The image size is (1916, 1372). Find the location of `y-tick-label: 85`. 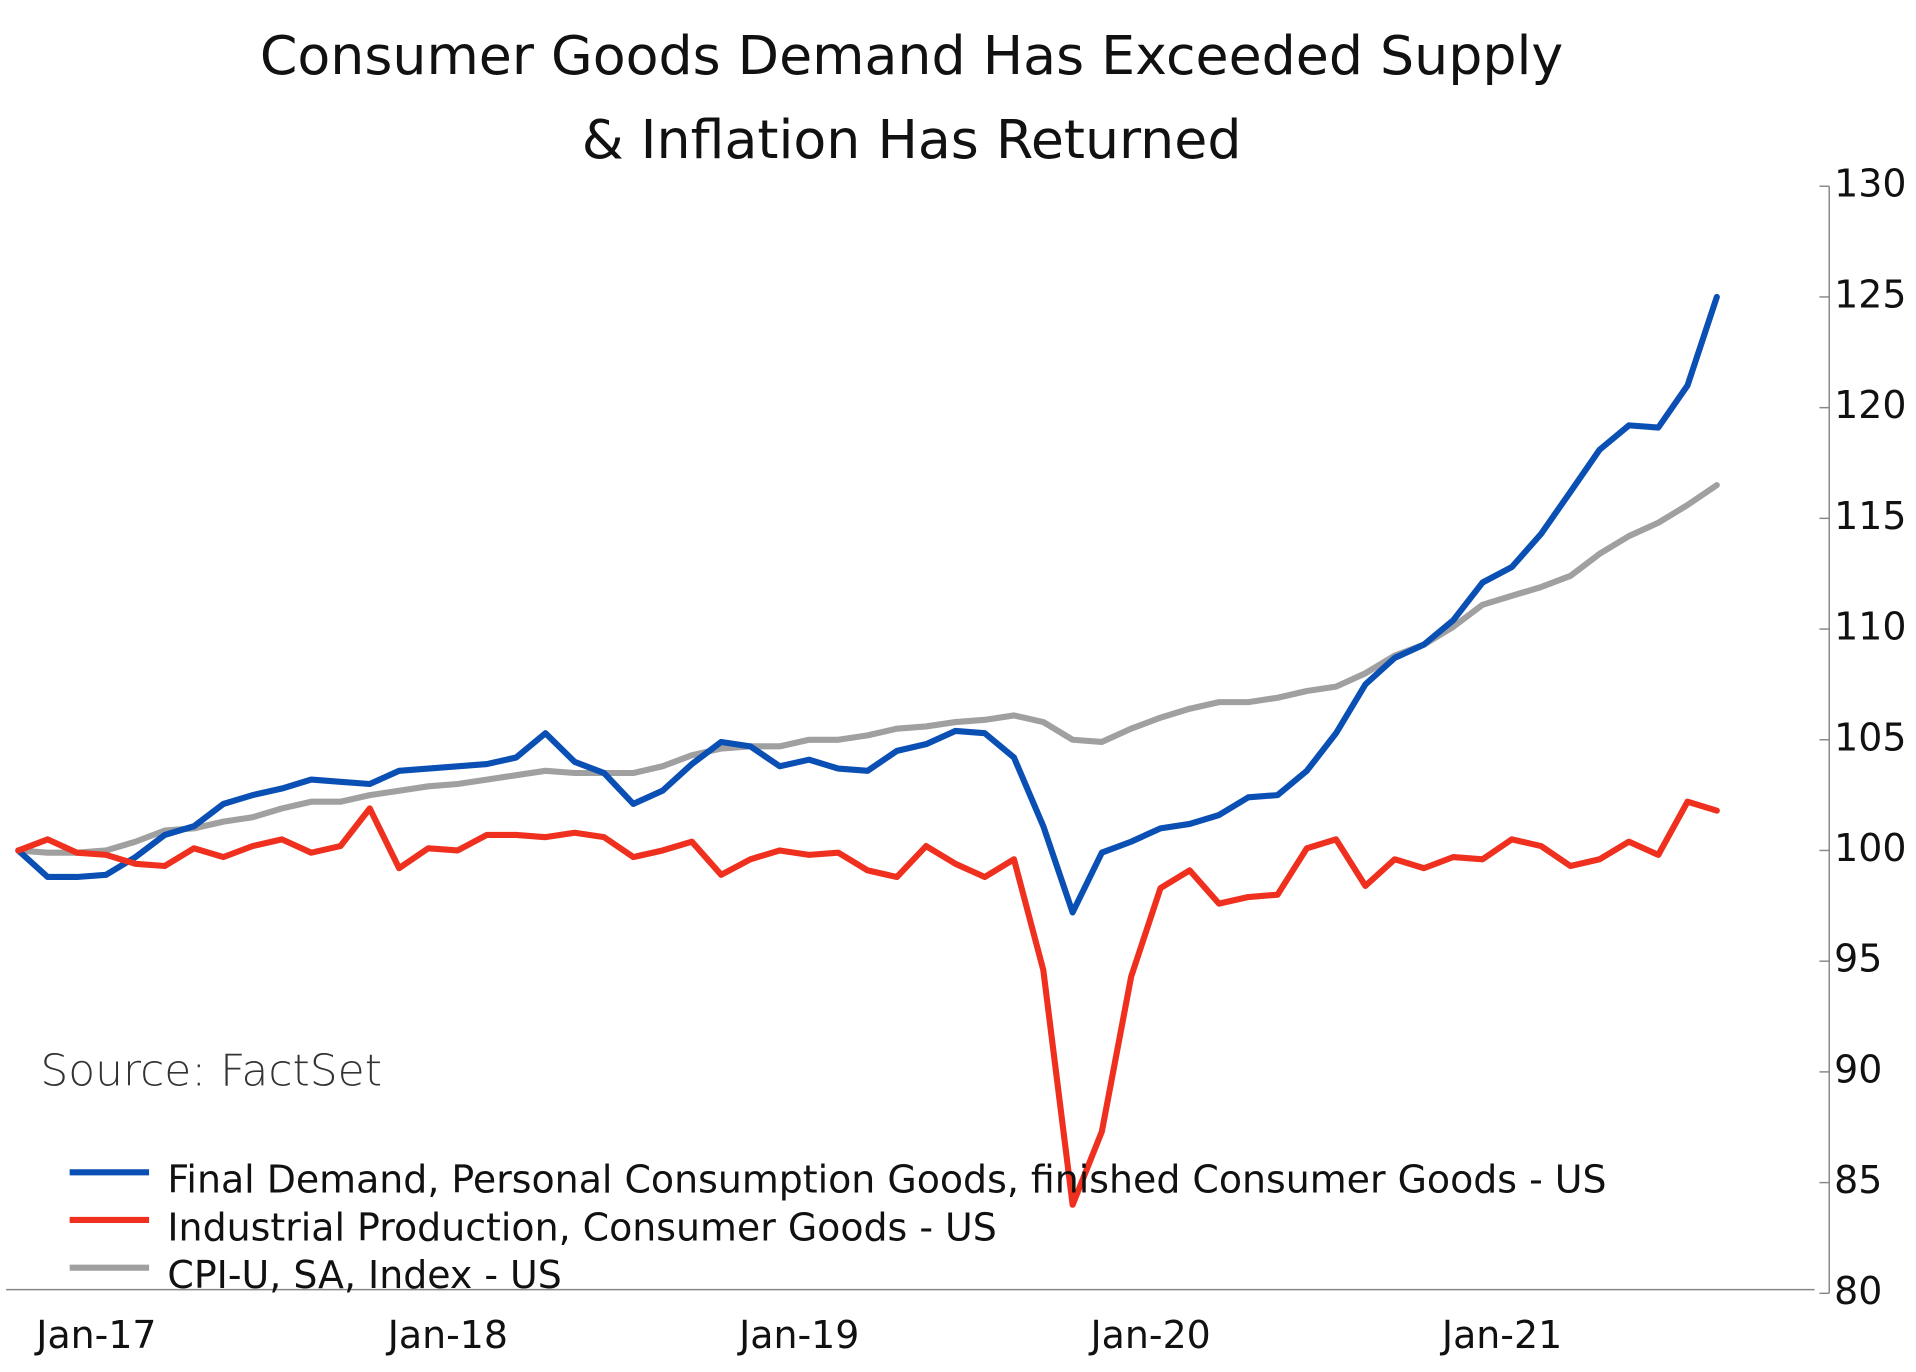

y-tick-label: 85 is located at coordinates (1858, 1180).